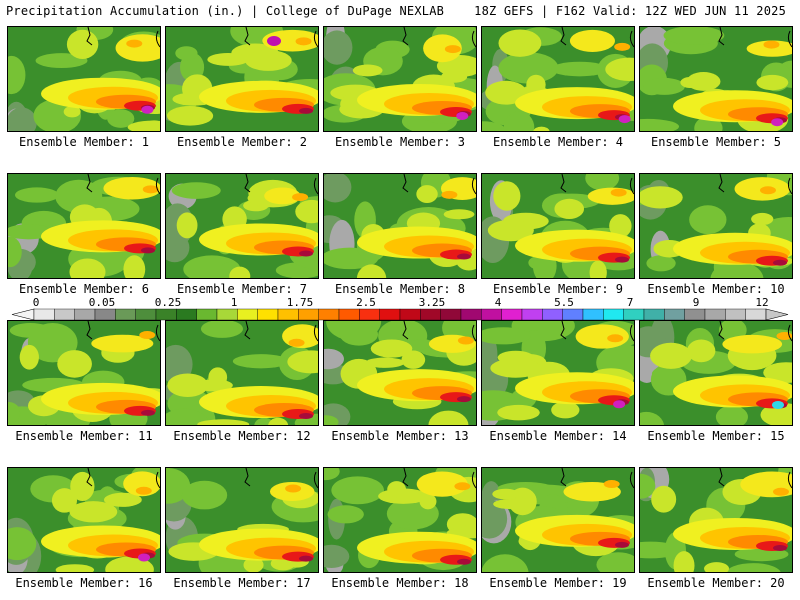  What do you see at coordinates (564, 302) in the screenshot?
I see `color-legend-tick-label: 5.5` at bounding box center [564, 302].